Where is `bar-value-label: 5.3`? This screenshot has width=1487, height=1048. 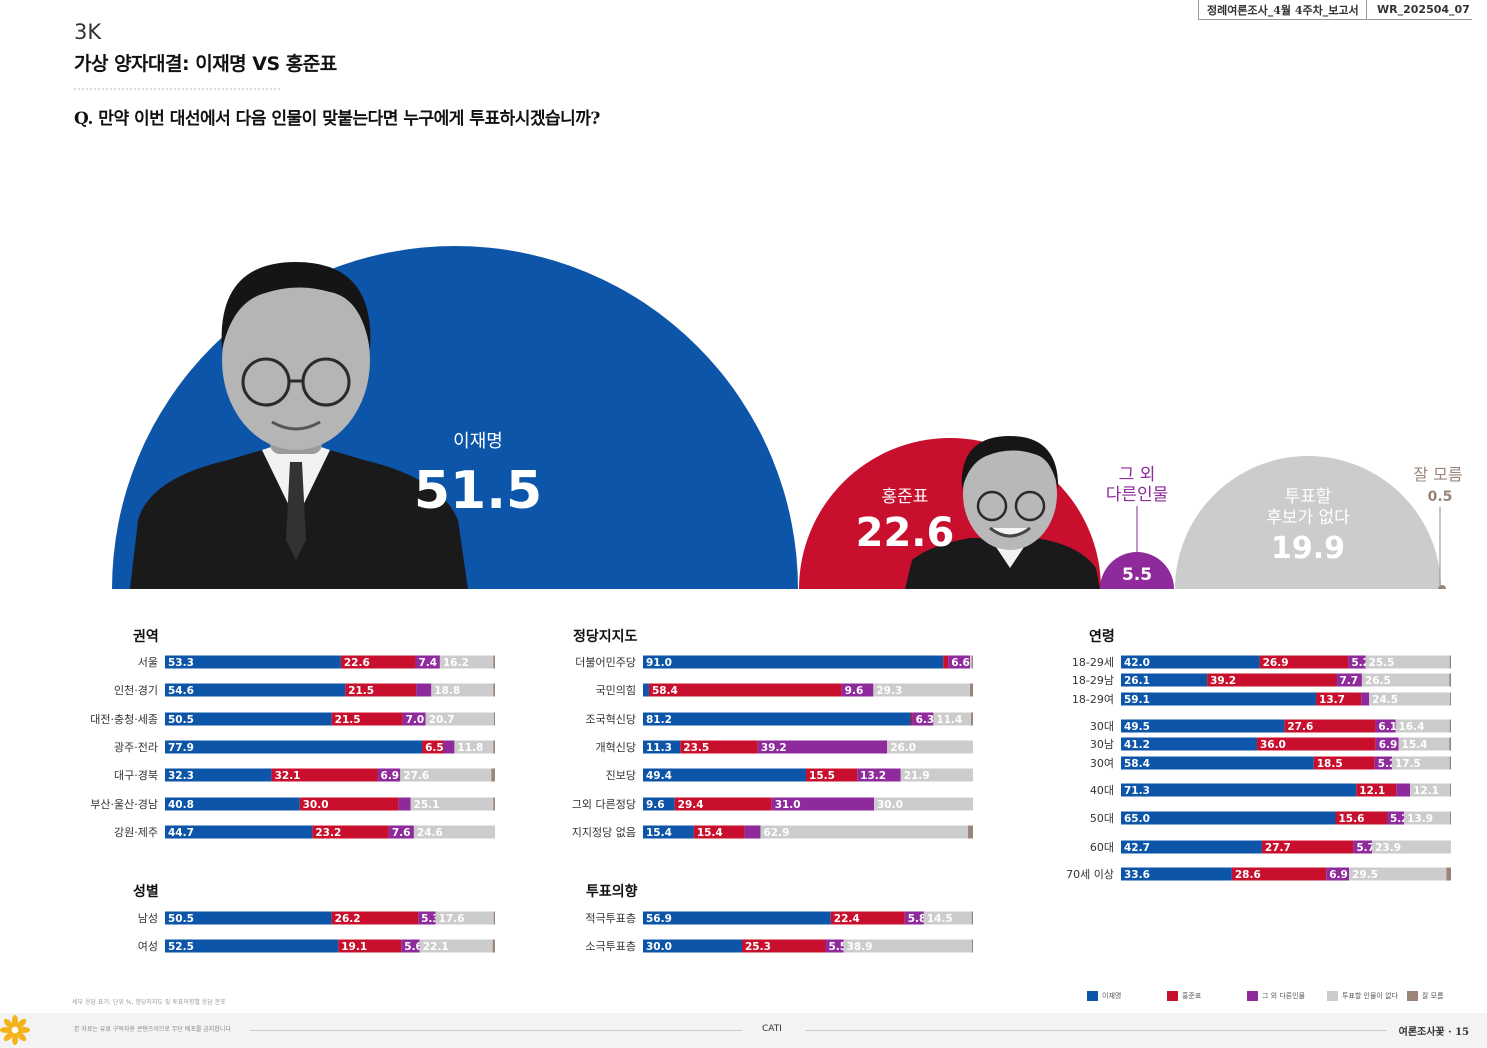
bar-value-label: 5.3 is located at coordinates (430, 919).